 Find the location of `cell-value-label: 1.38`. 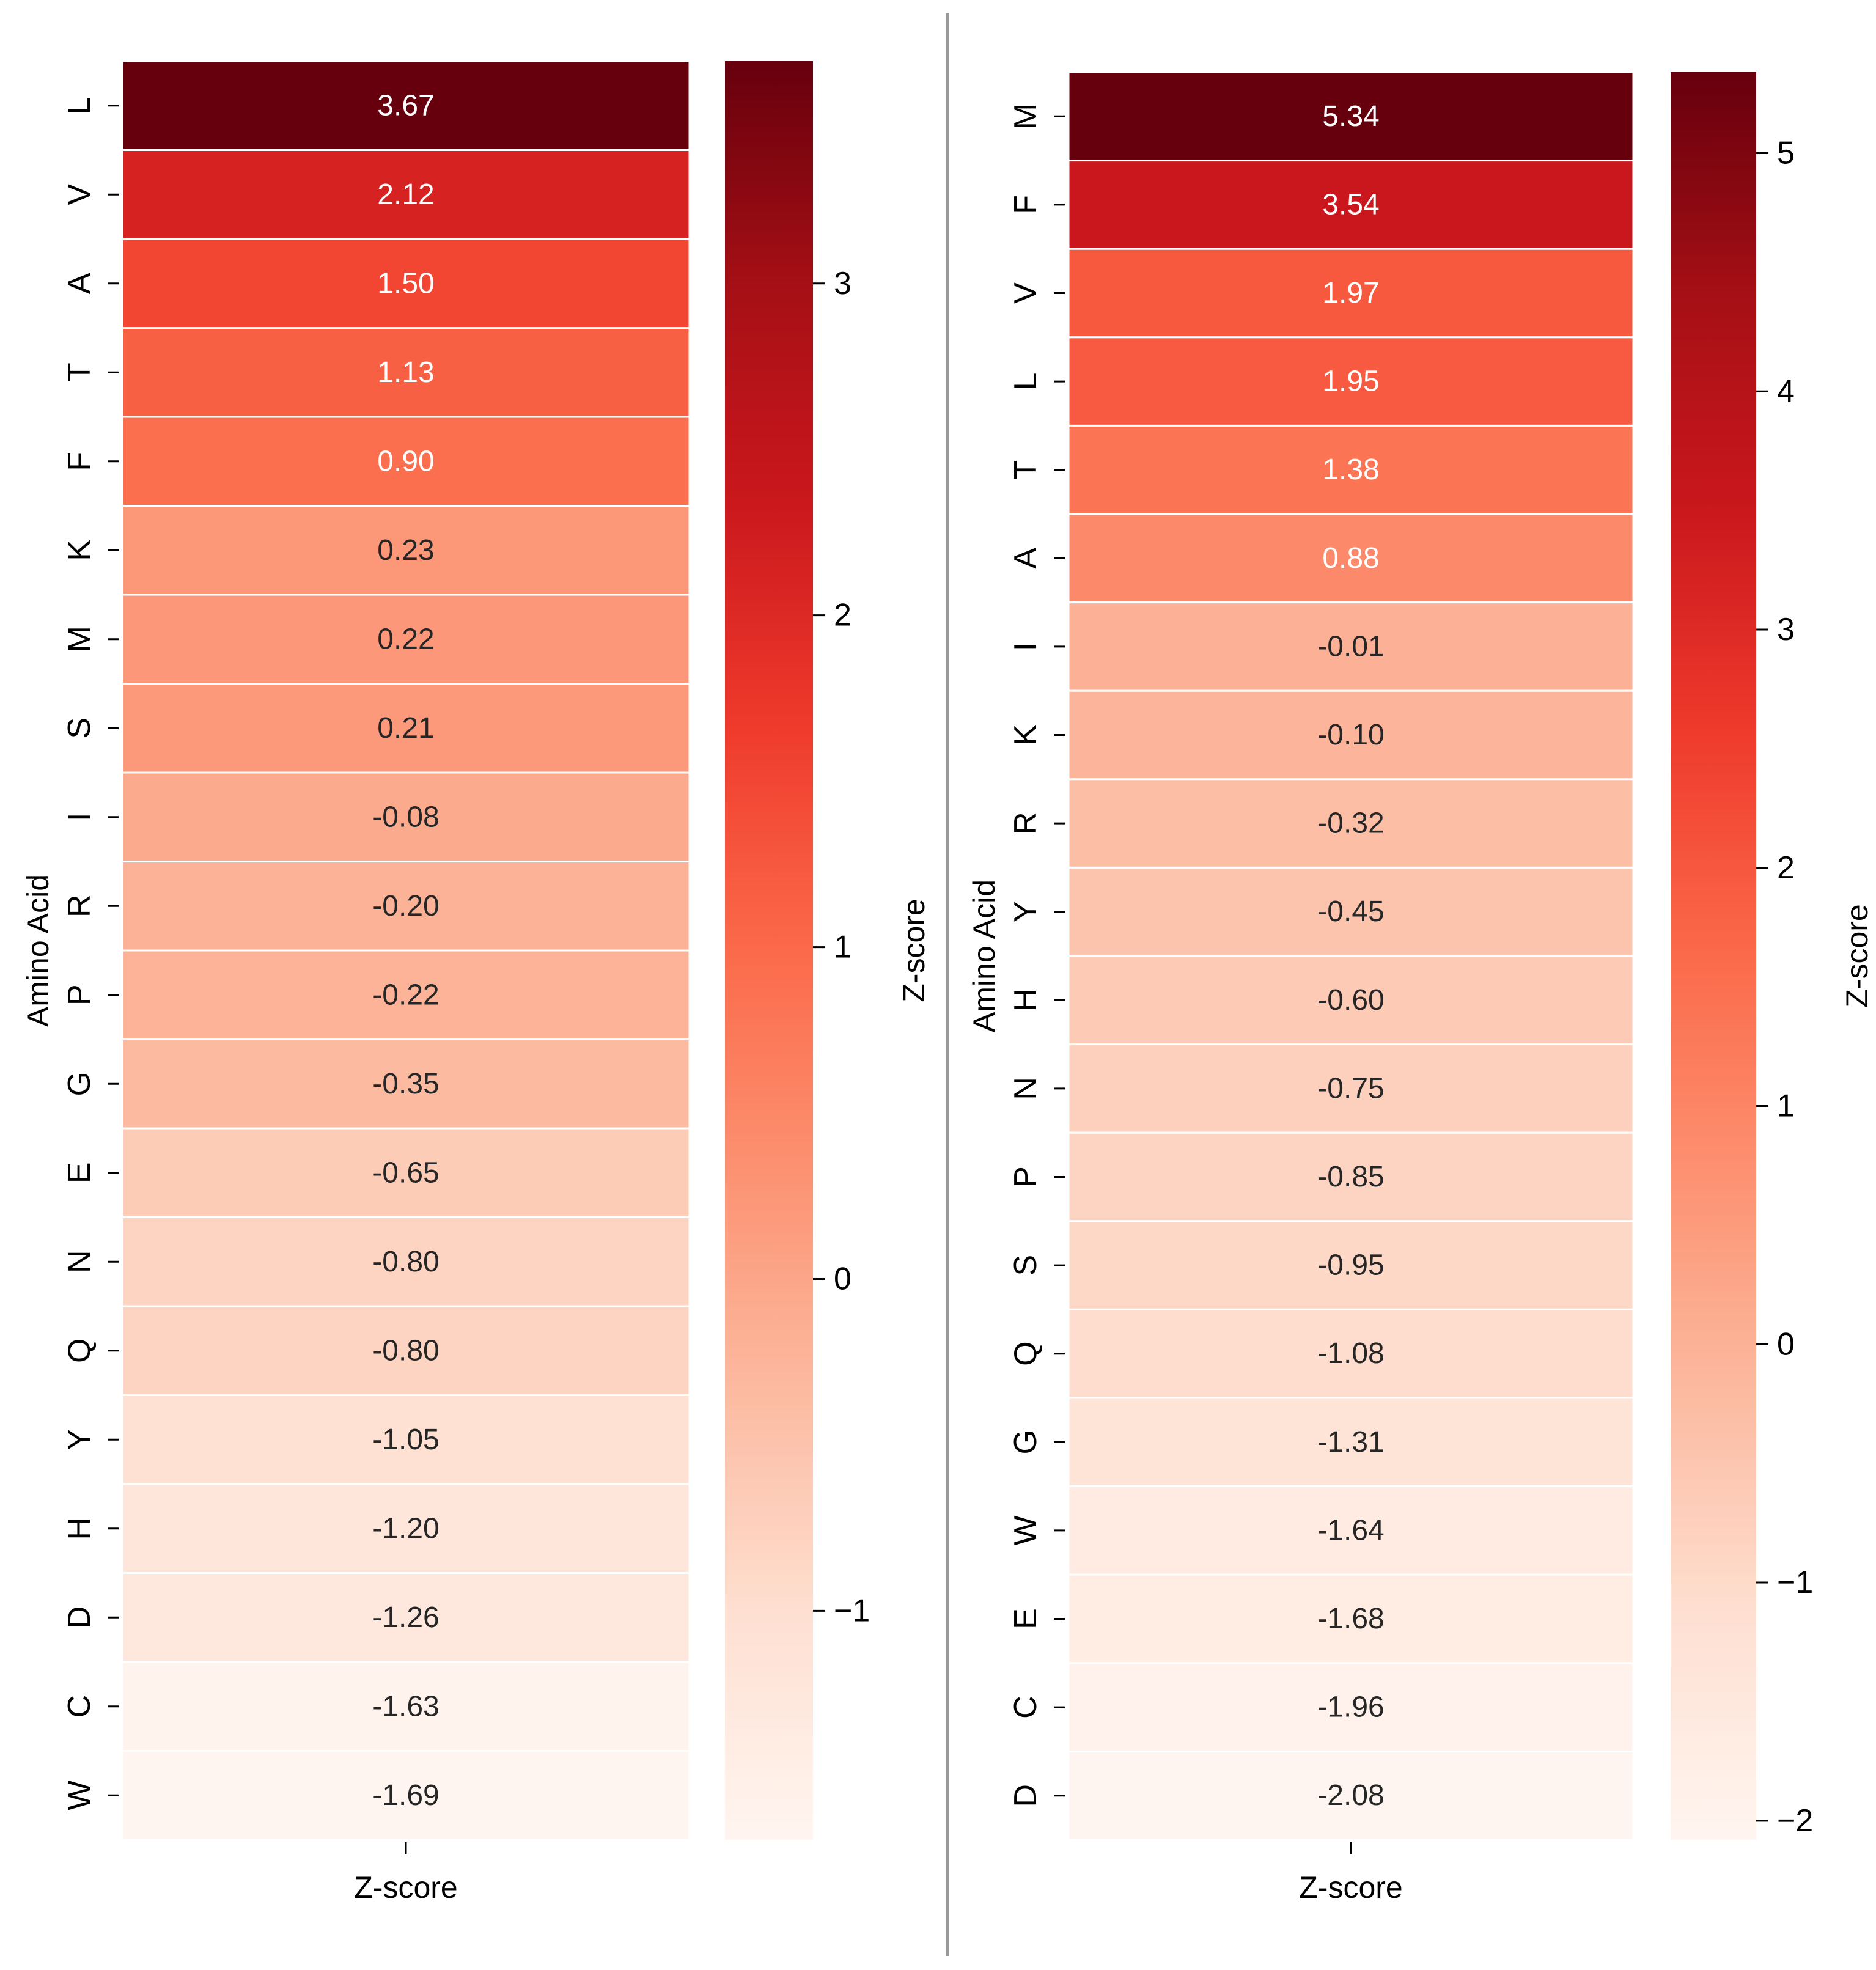

cell-value-label: 1.38 is located at coordinates (1350, 470).